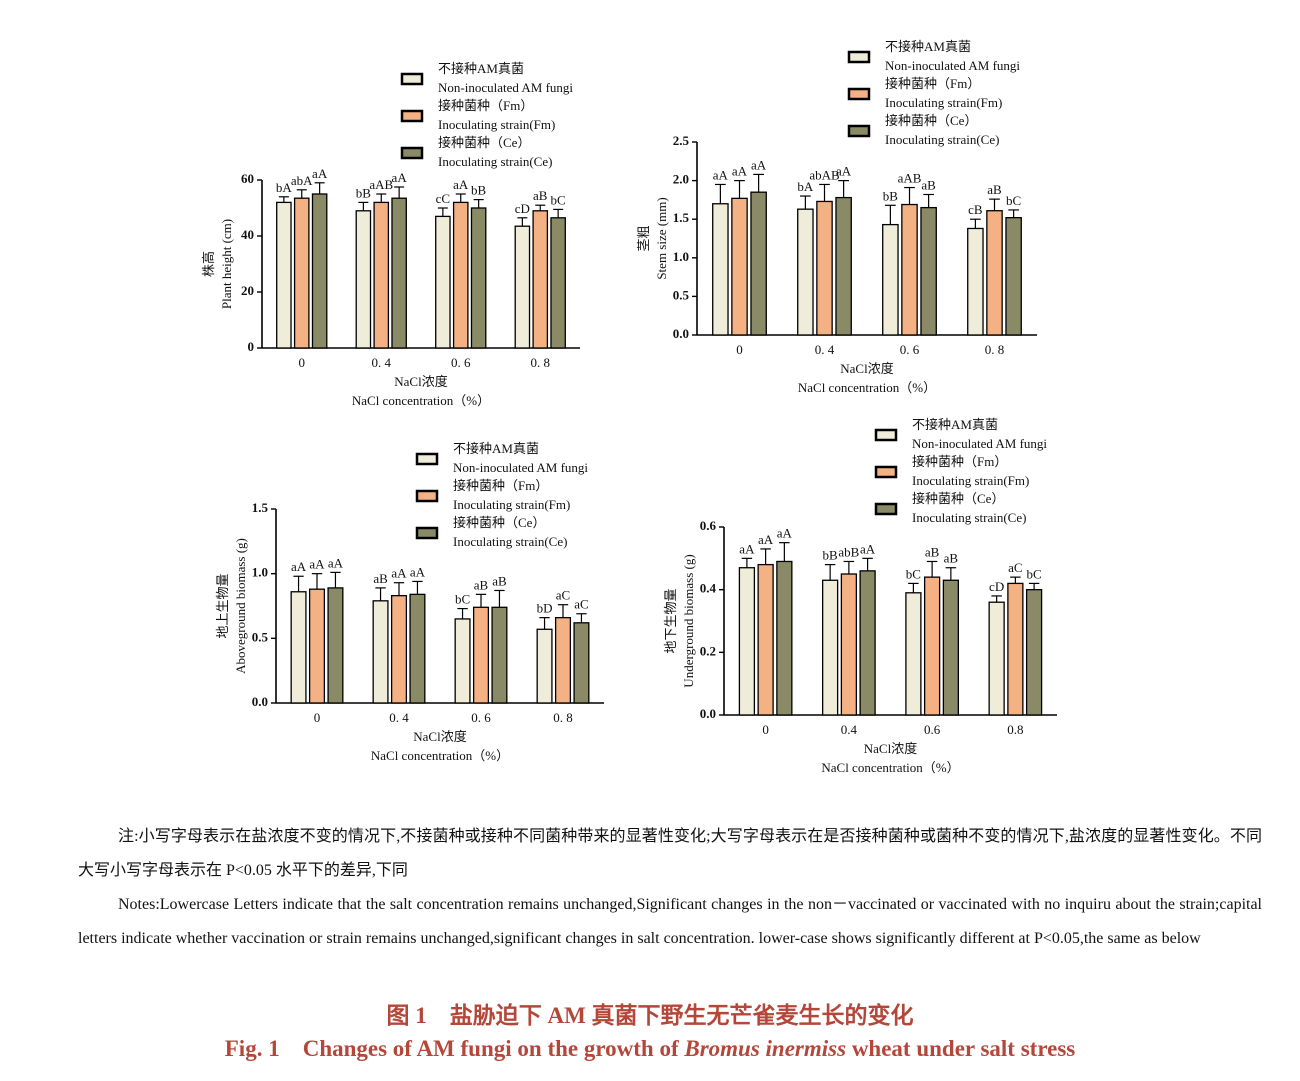  I want to click on y-tick-label: 0.6, so click(708, 525).